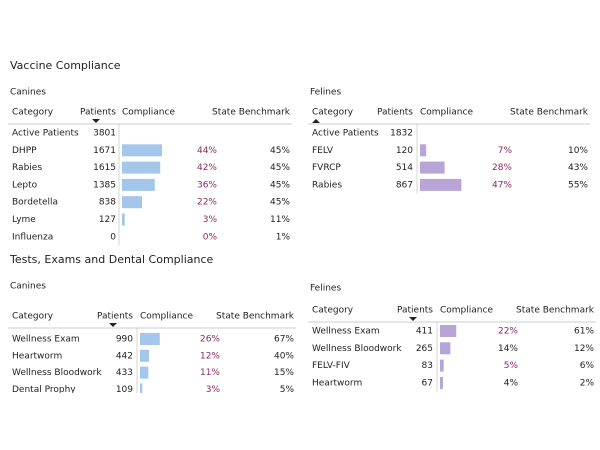  What do you see at coordinates (511, 366) in the screenshot?
I see `compliance-label: 5%` at bounding box center [511, 366].